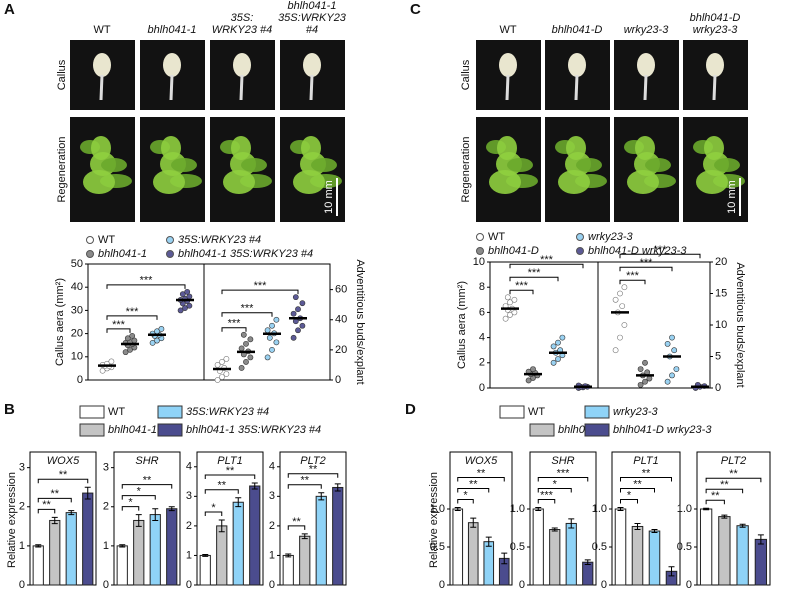 The width and height of the screenshot is (794, 600). What do you see at coordinates (122, 254) in the screenshot?
I see `legend-label: bhlh041-1` at bounding box center [122, 254].